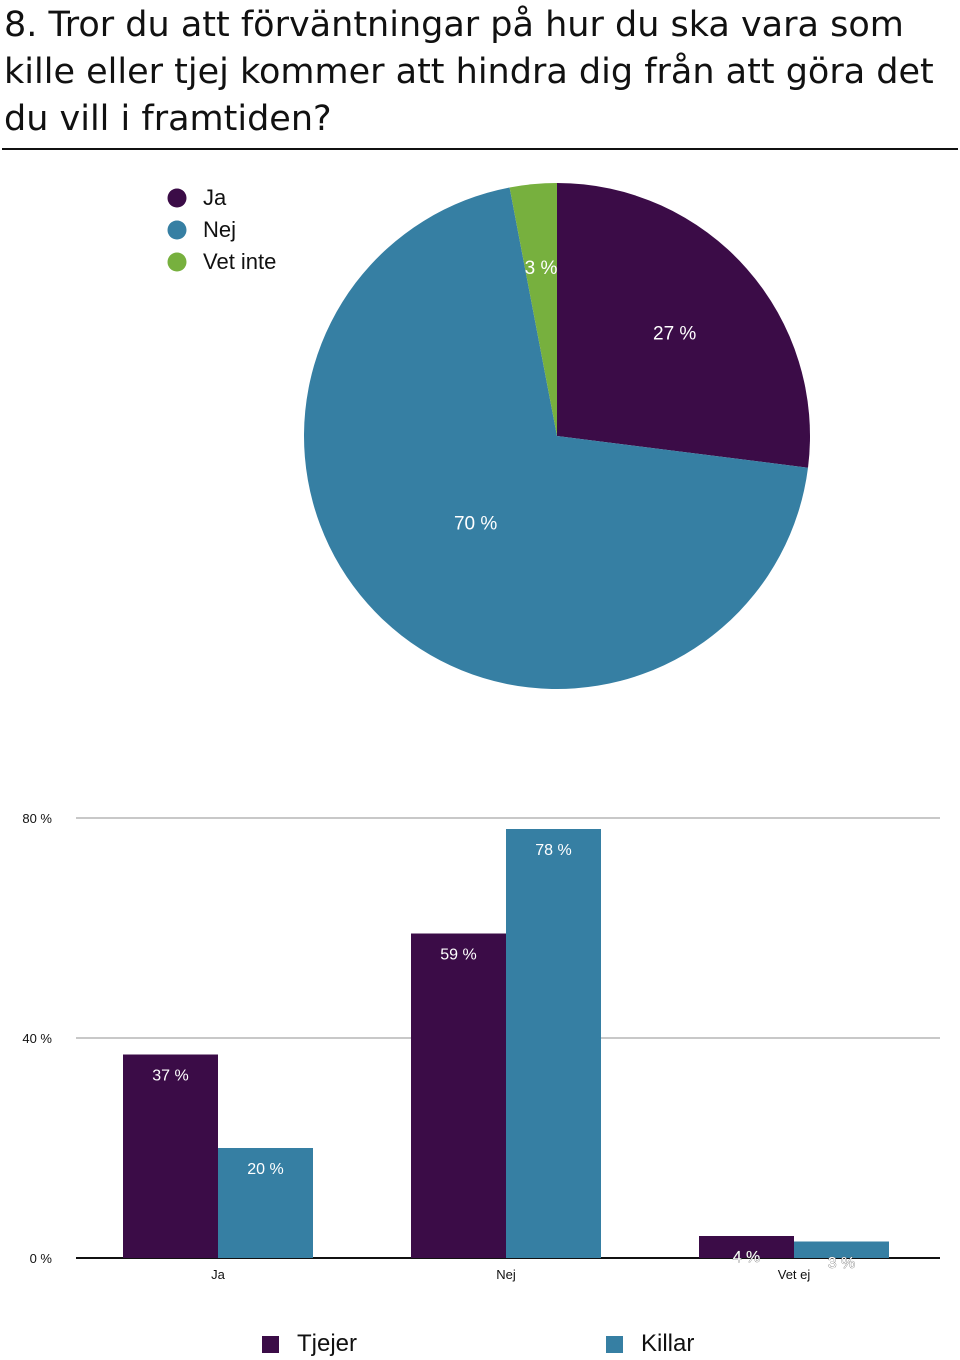 This screenshot has height=1360, width=960. What do you see at coordinates (746, 1247) in the screenshot?
I see `bar-tjejer-vet-ej` at bounding box center [746, 1247].